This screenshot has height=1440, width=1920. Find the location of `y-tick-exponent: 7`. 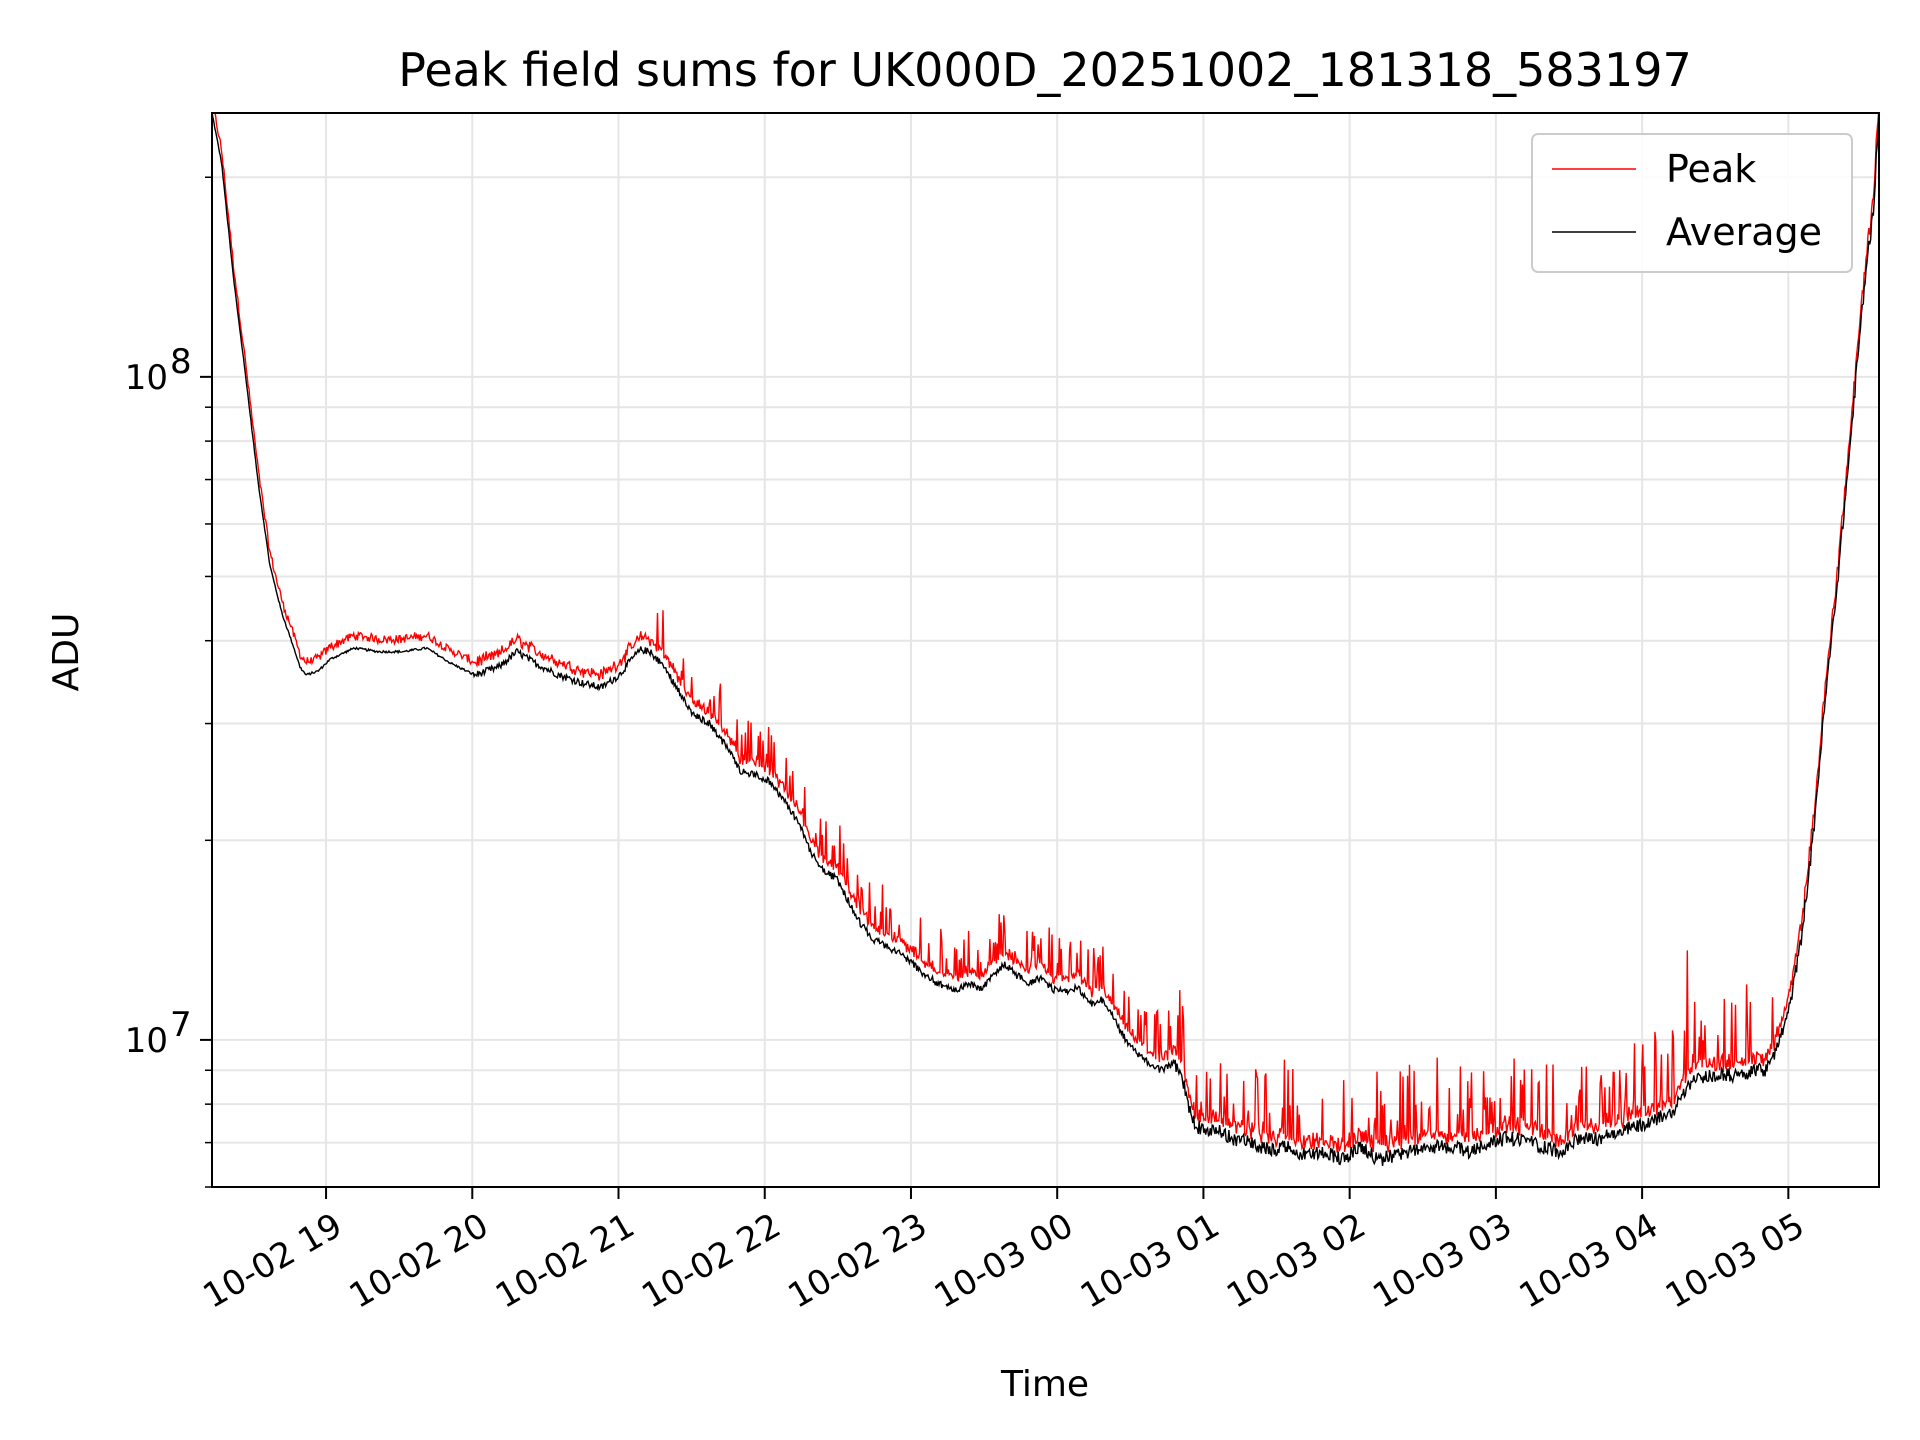

y-tick-exponent: 7 is located at coordinates (181, 1025).